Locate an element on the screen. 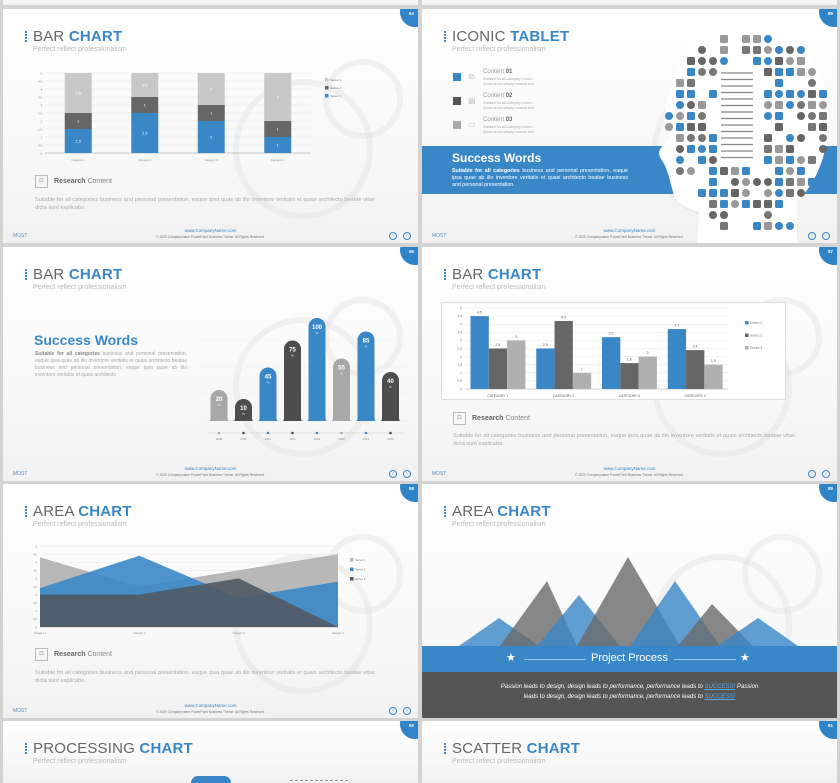  title-accent is located at coordinates (445, 37).